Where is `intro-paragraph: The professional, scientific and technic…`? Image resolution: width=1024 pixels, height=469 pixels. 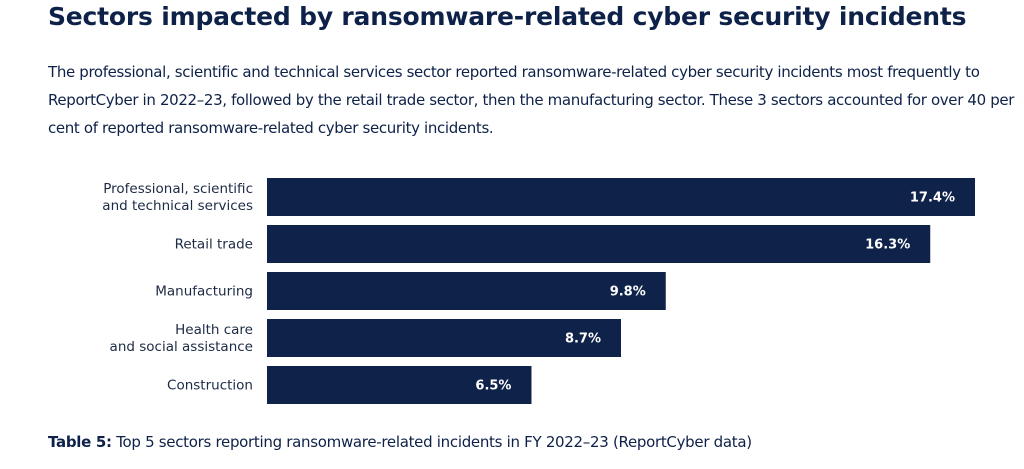
intro-paragraph: The professional, scientific and technic… is located at coordinates (531, 100).